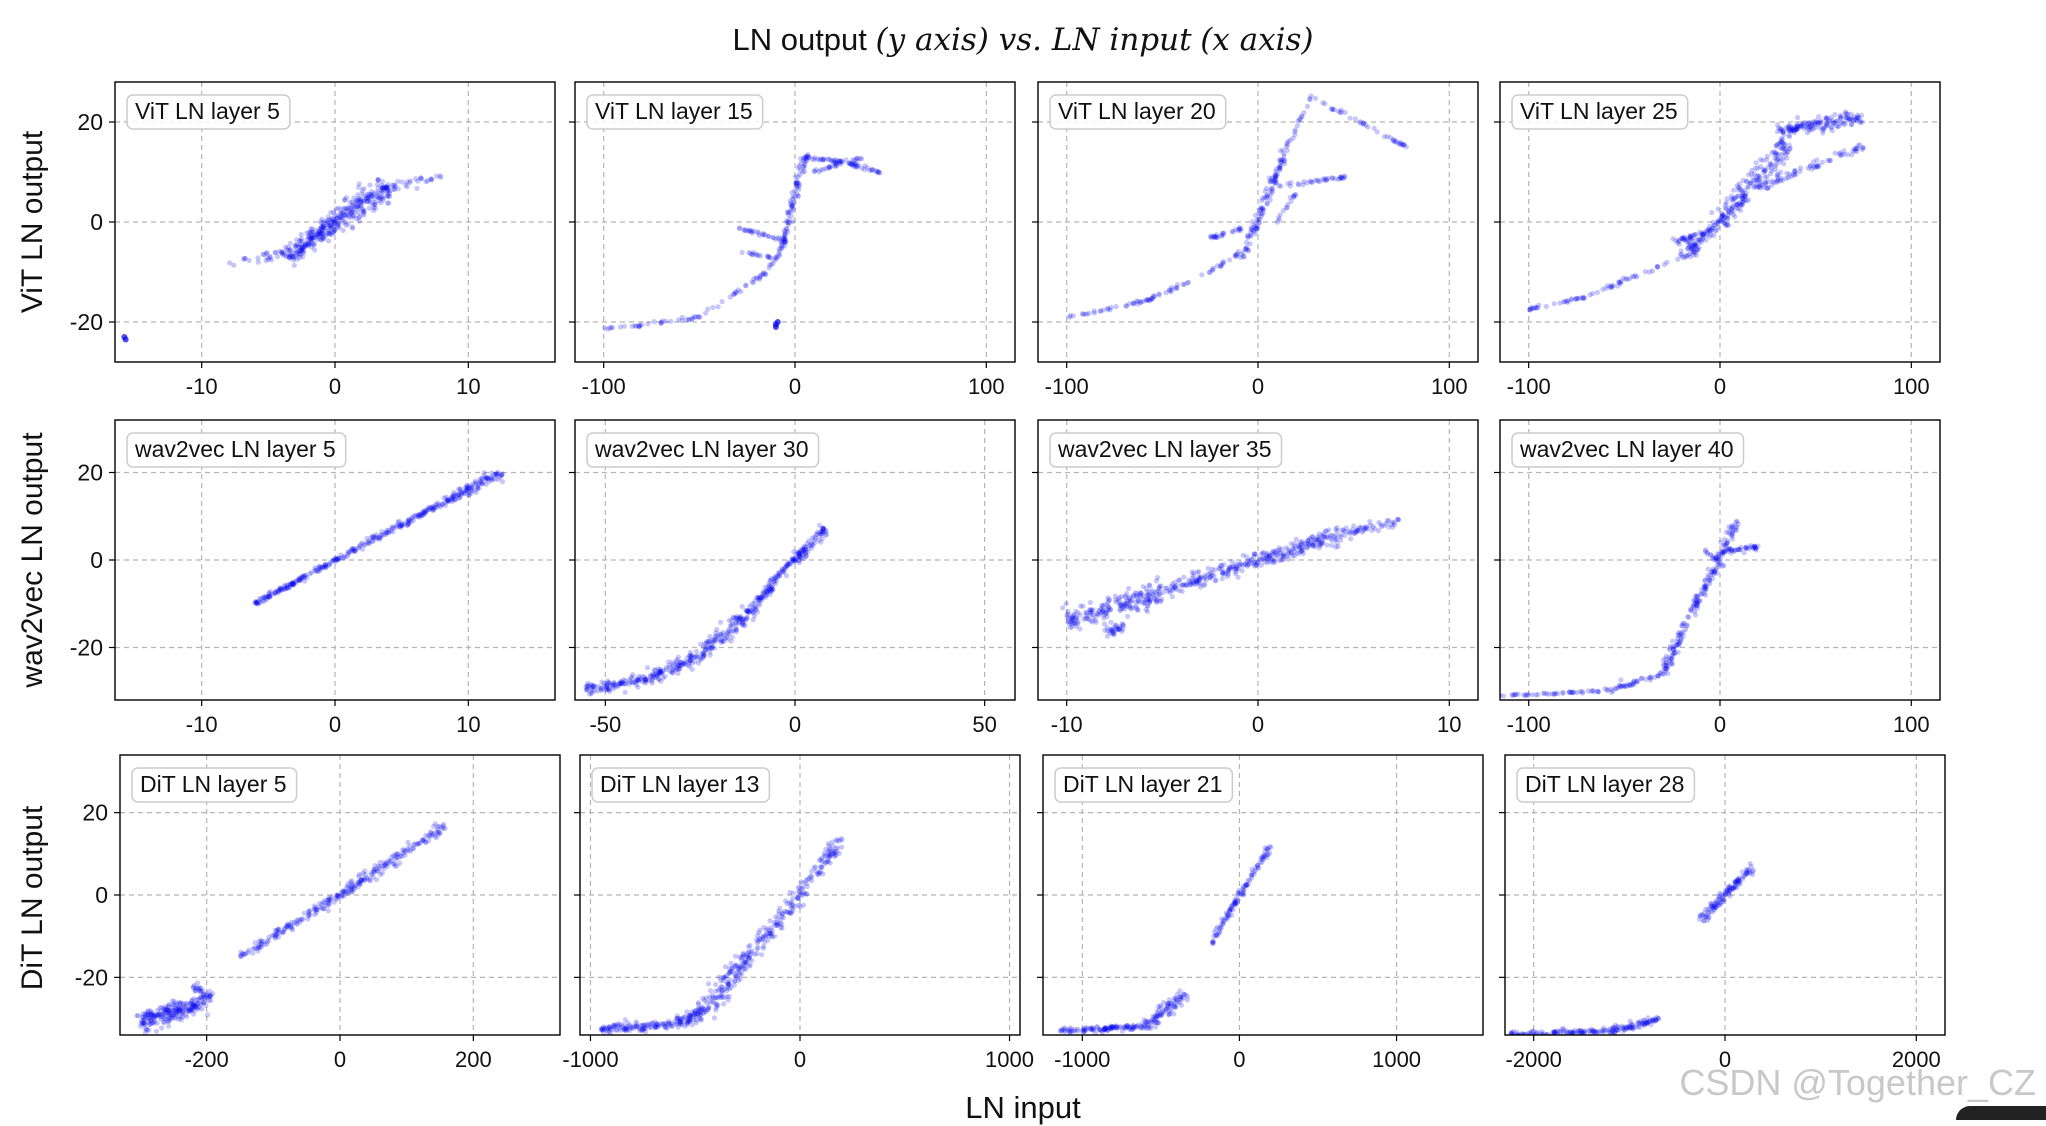 The width and height of the screenshot is (2046, 1126). What do you see at coordinates (675, 112) in the screenshot?
I see `subplot-title-box: ViT LN layer 15` at bounding box center [675, 112].